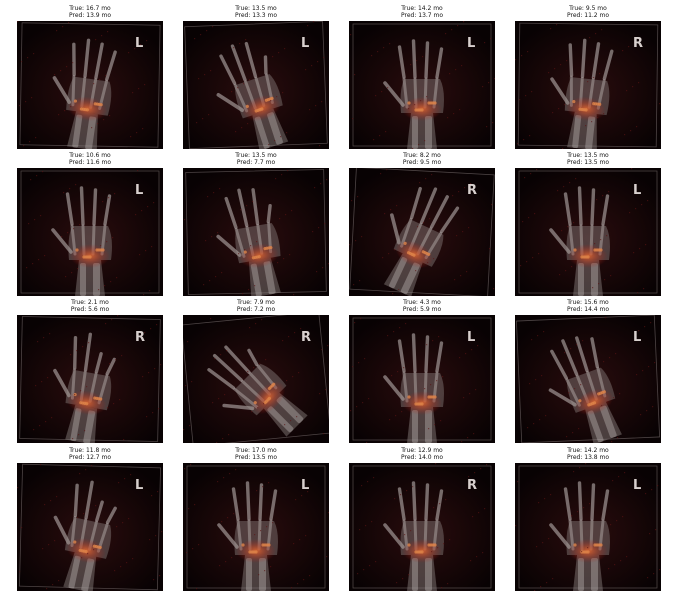 This screenshot has width=682, height=603. I want to click on true-age-label: True: 4.3 mo, so click(422, 302).